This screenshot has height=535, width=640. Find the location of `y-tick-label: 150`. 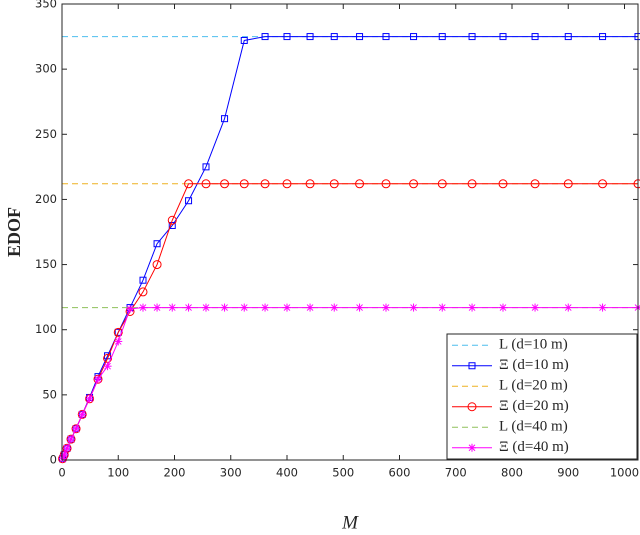

y-tick-label: 150 is located at coordinates (46, 264).